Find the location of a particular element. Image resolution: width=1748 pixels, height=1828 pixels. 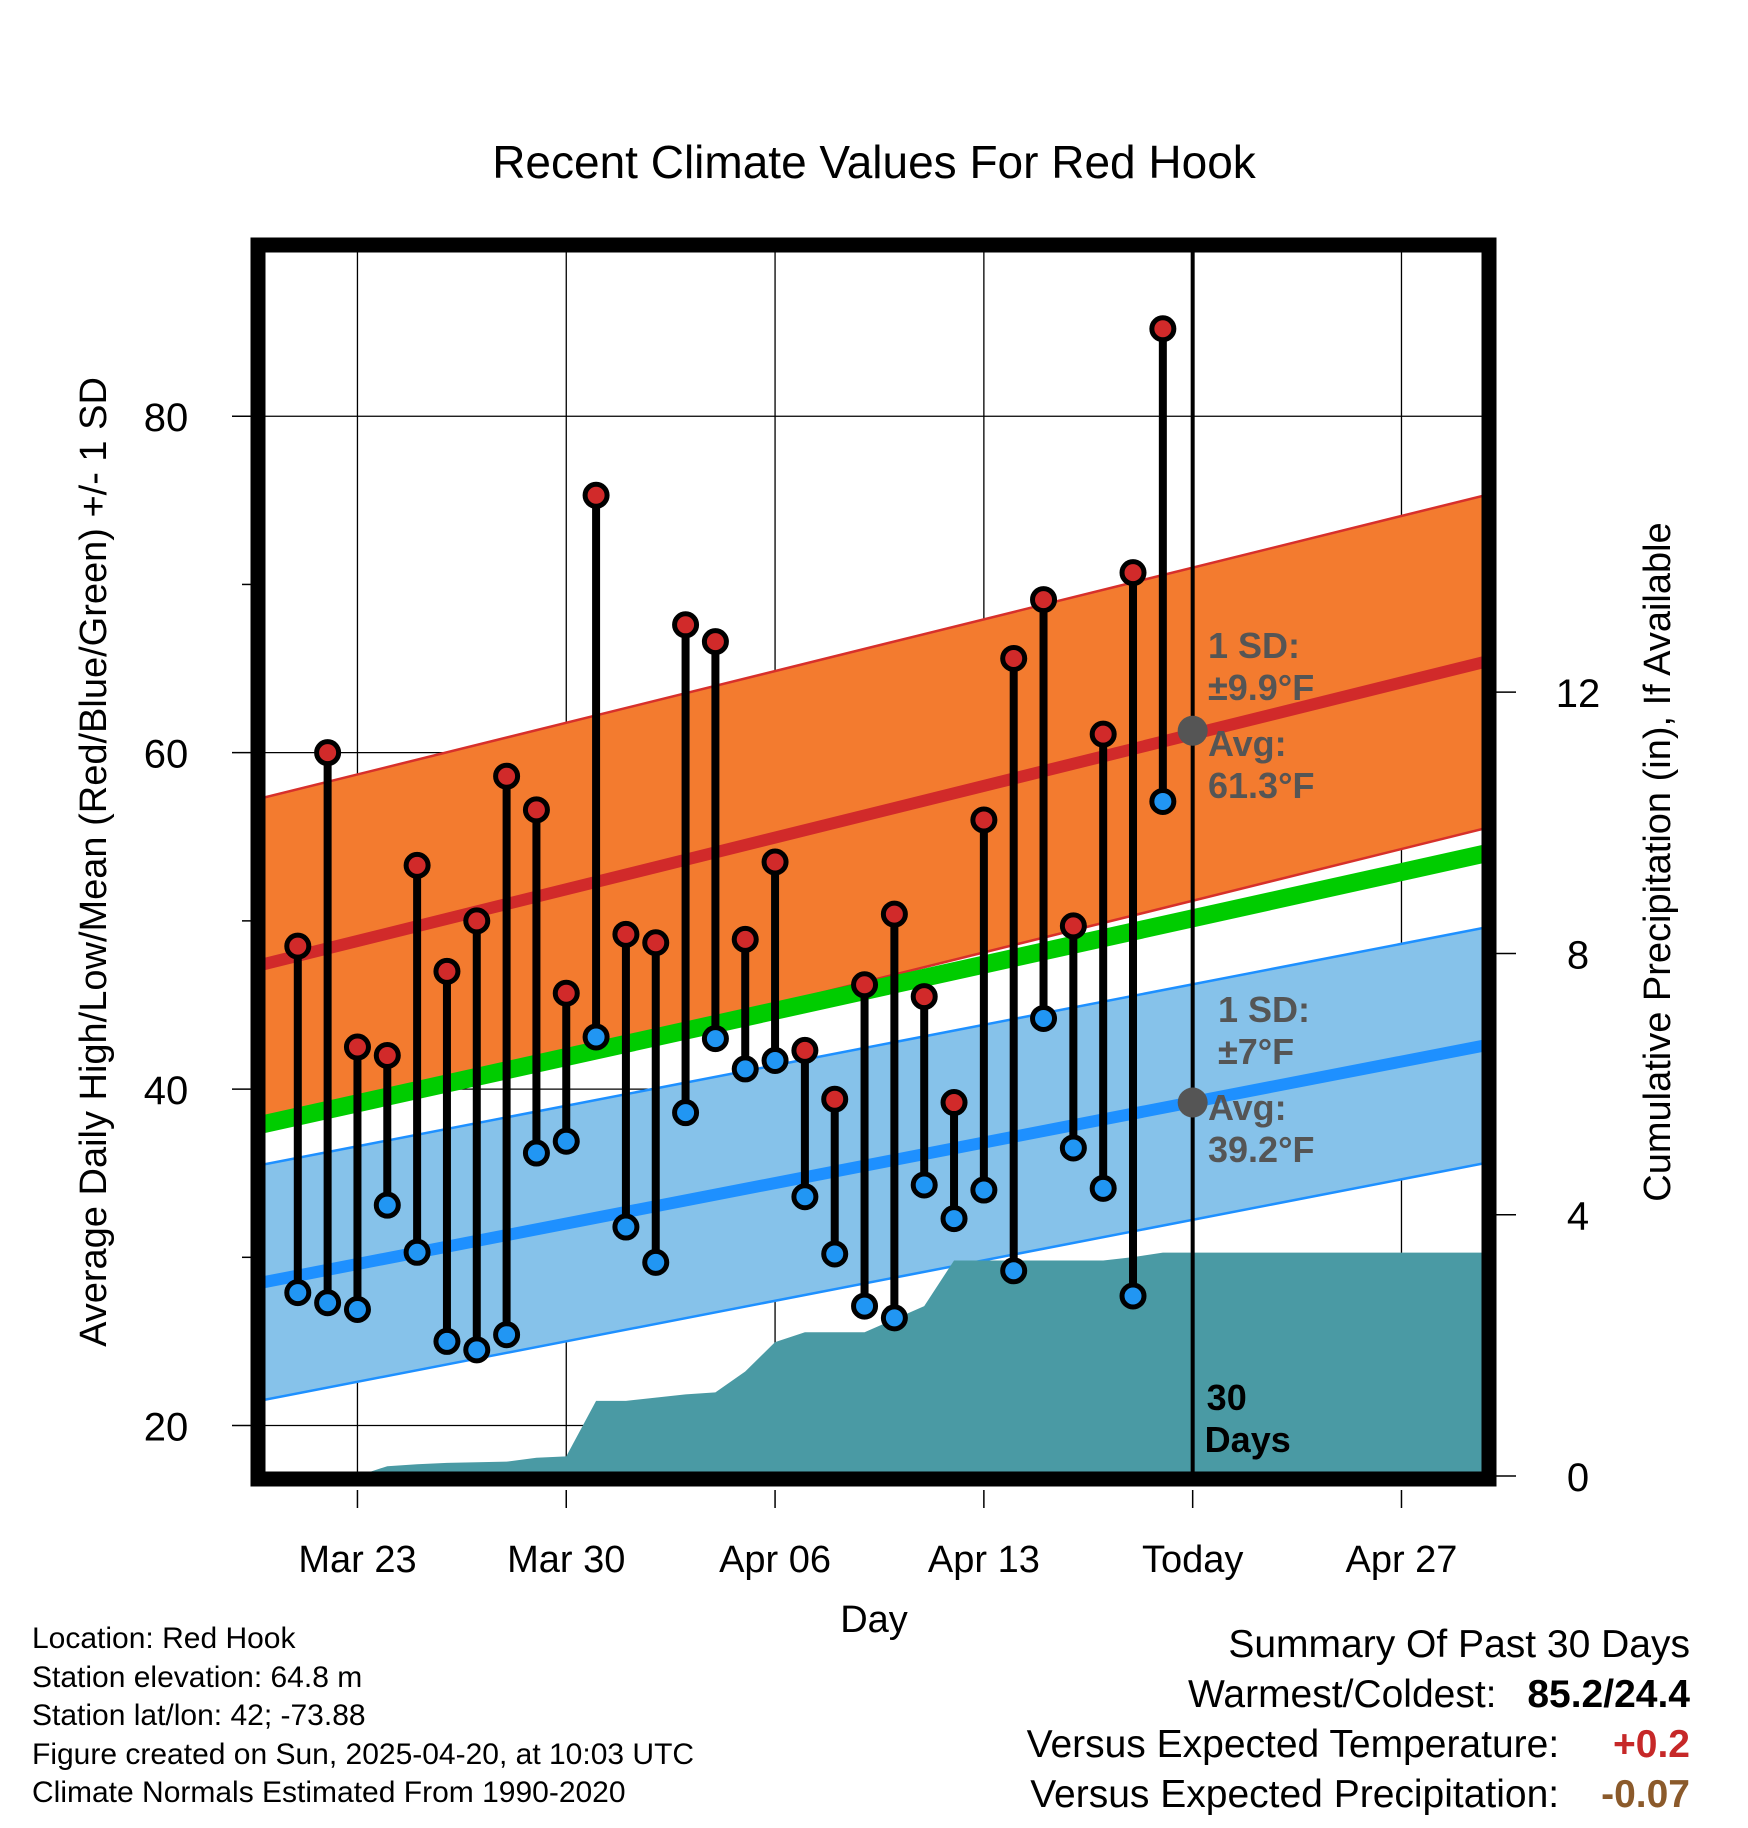

y-tick-label: 80 is located at coordinates (166, 418).